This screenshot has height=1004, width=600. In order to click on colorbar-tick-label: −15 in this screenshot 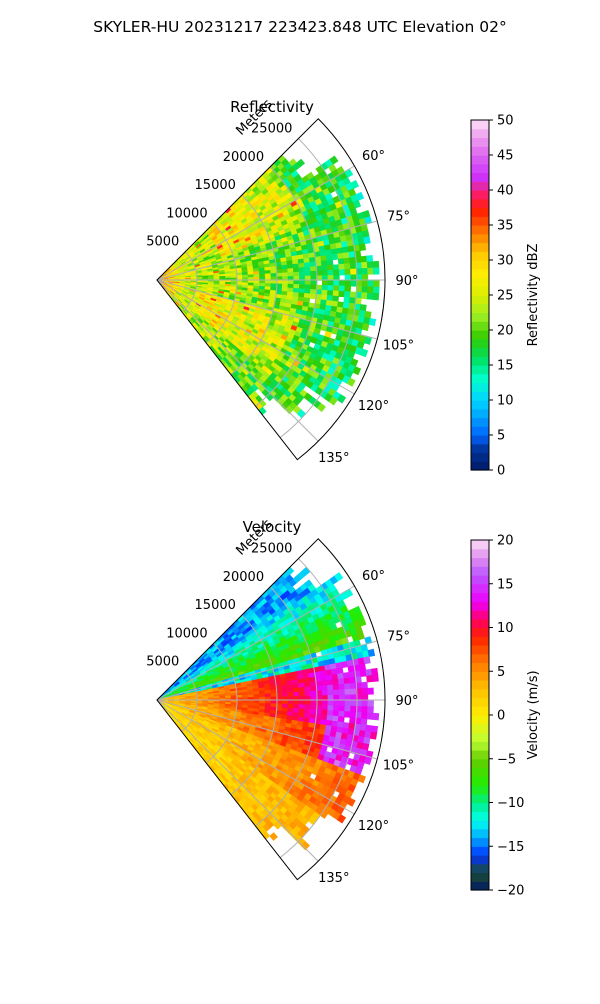, I will do `click(510, 847)`.